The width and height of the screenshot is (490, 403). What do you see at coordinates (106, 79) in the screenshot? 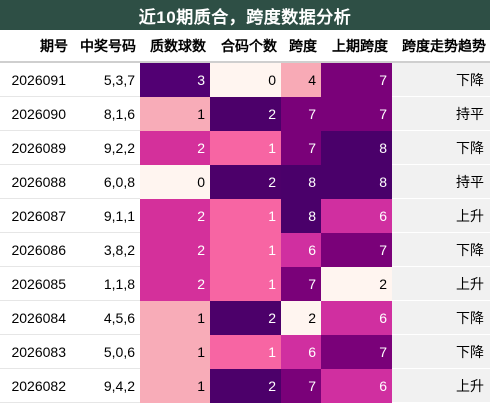
I see `winning-numbers-cell: 5,3,7` at bounding box center [106, 79].